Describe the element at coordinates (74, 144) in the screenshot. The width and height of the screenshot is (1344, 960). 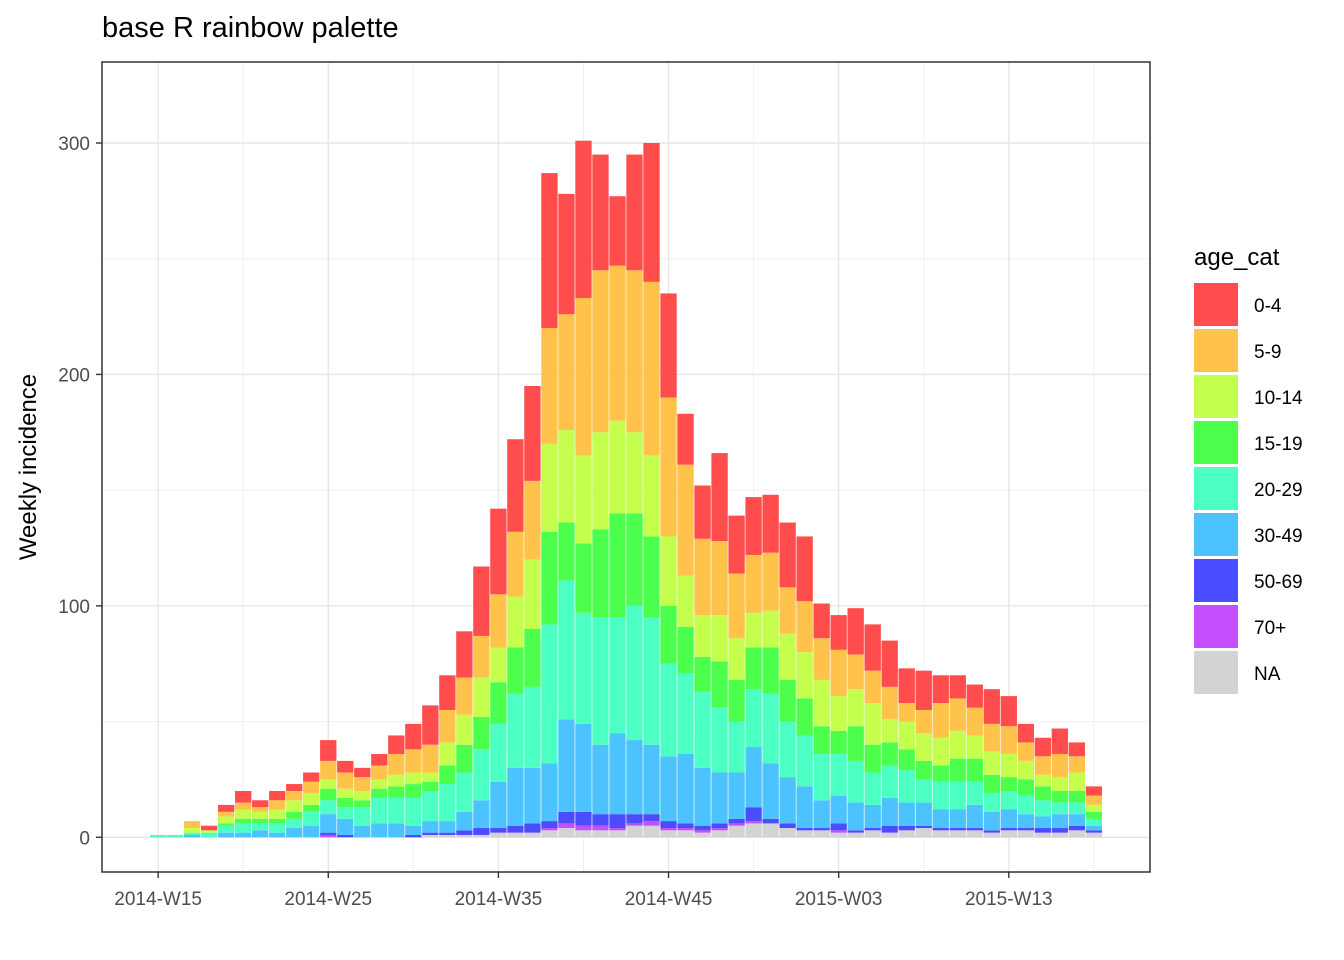
I see `y-tick-label: 300` at that location.